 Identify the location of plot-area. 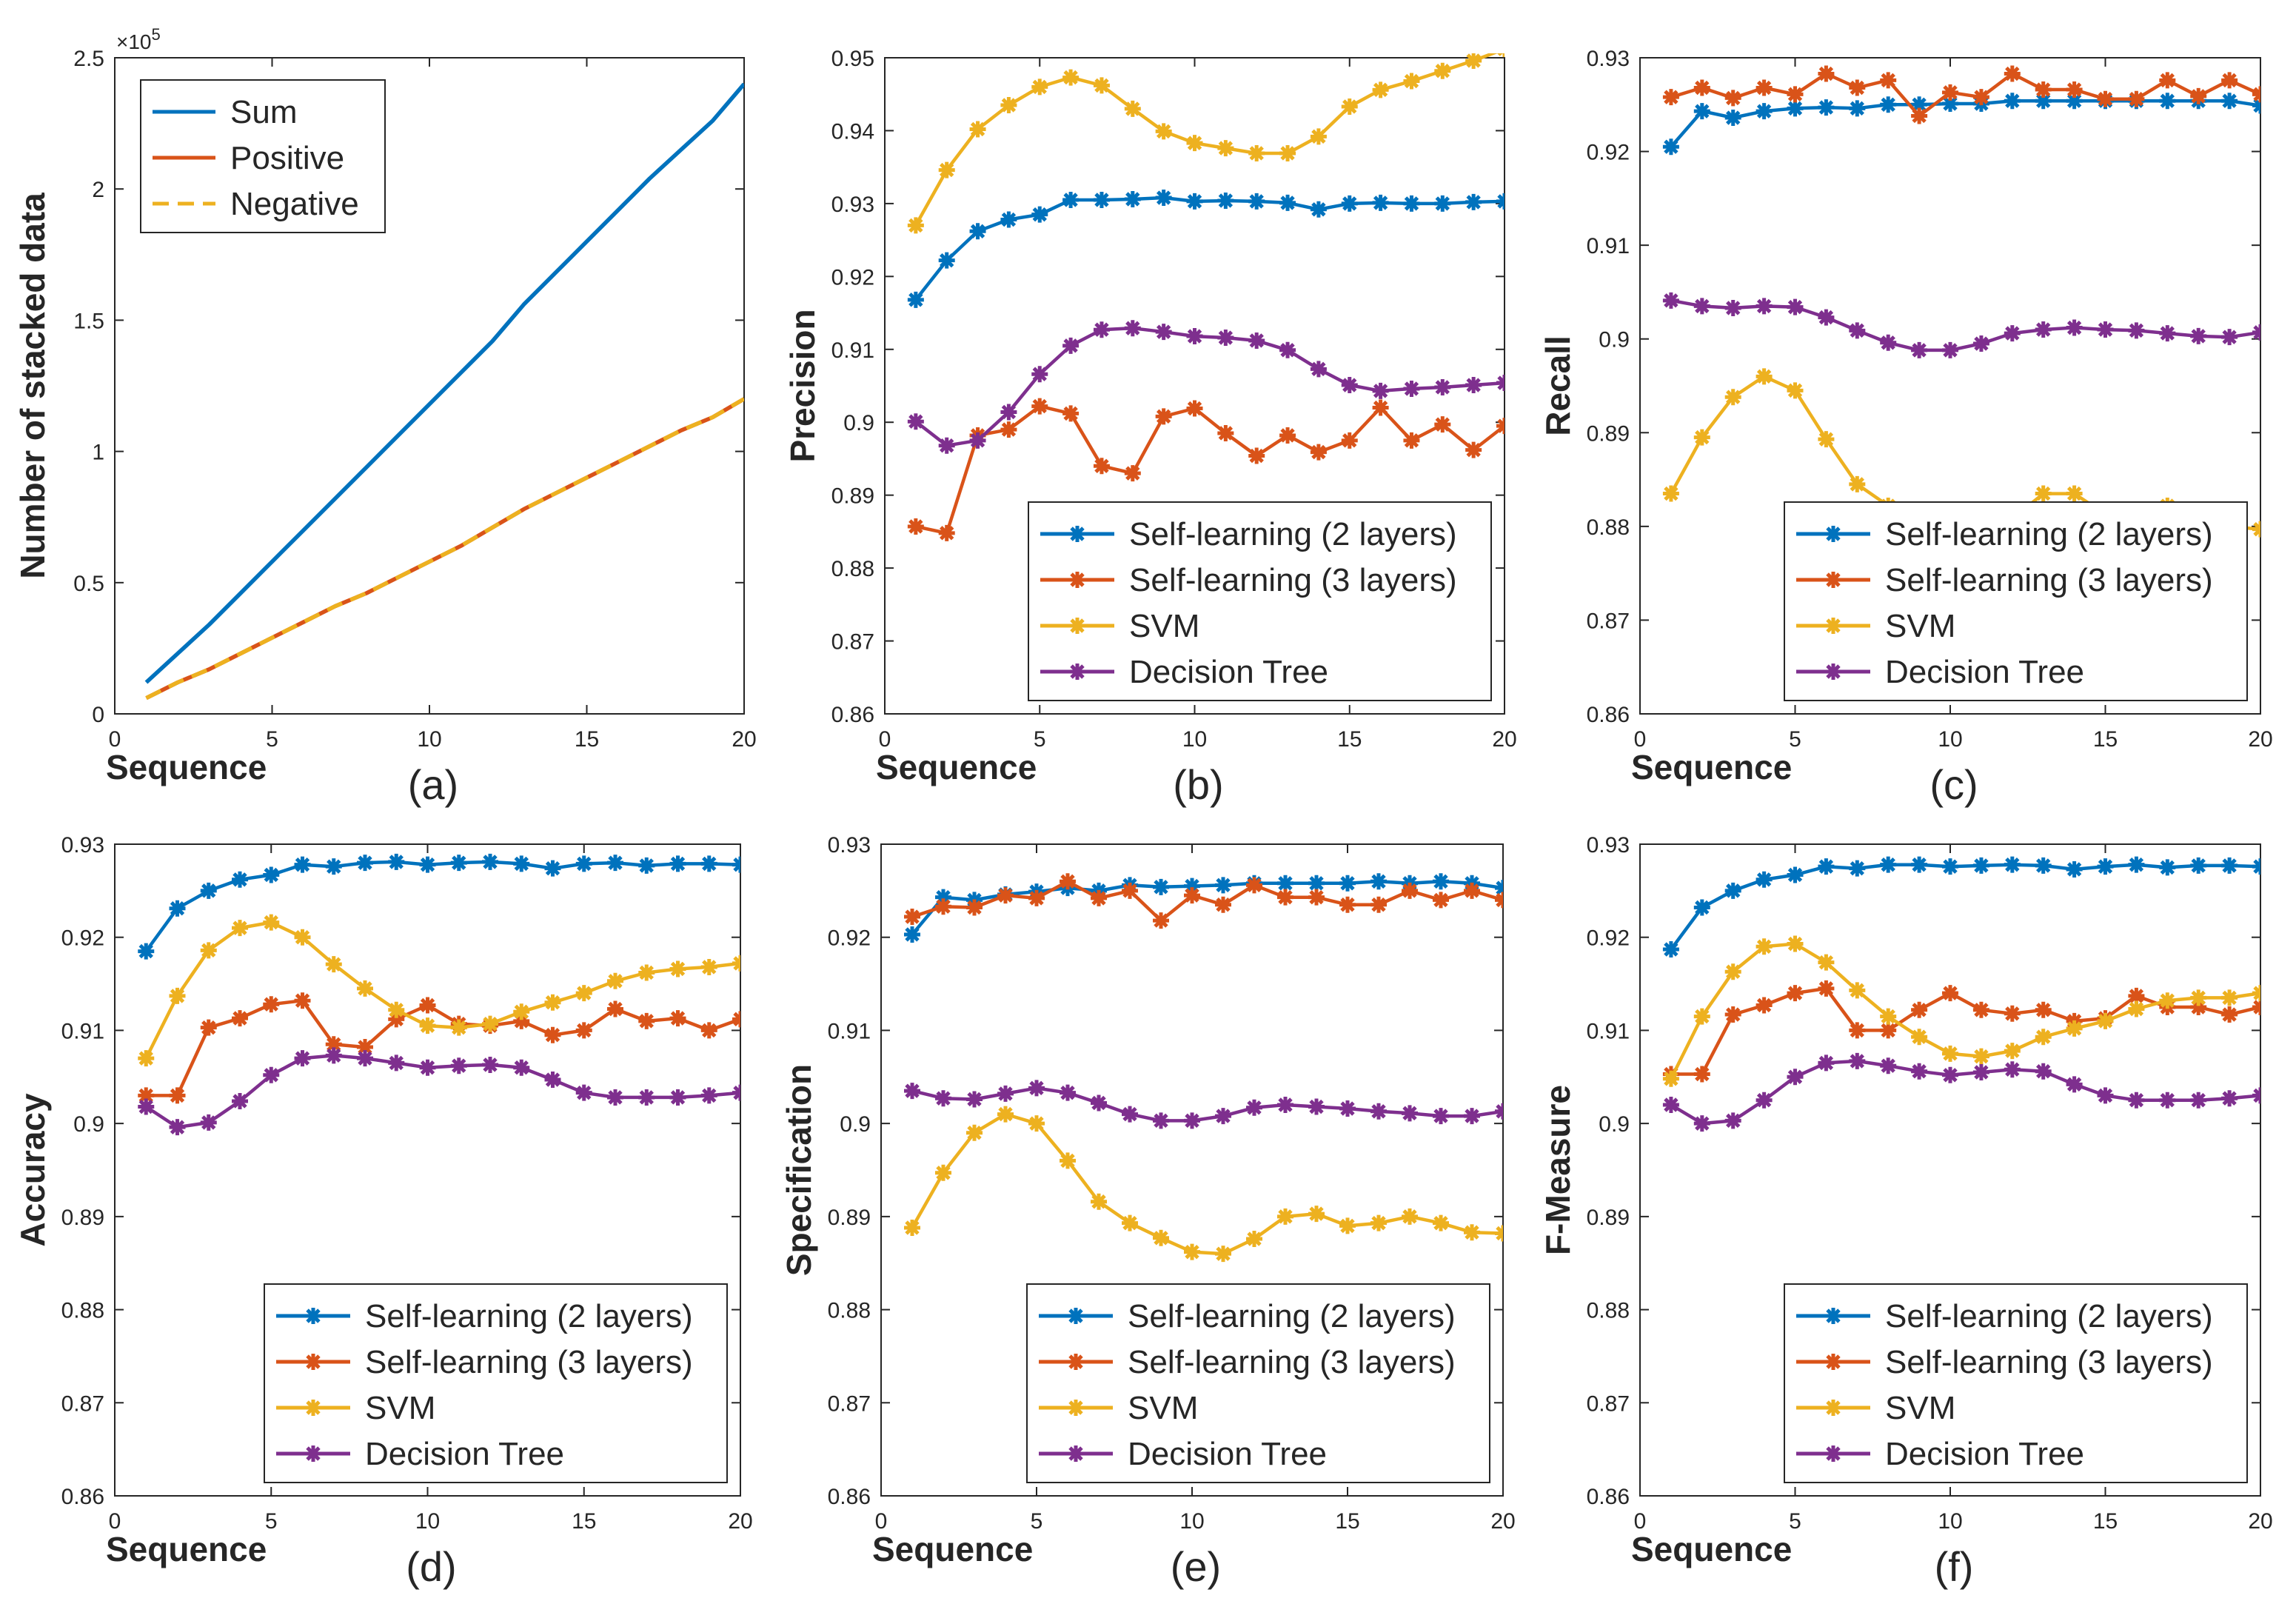
(1961, 301).